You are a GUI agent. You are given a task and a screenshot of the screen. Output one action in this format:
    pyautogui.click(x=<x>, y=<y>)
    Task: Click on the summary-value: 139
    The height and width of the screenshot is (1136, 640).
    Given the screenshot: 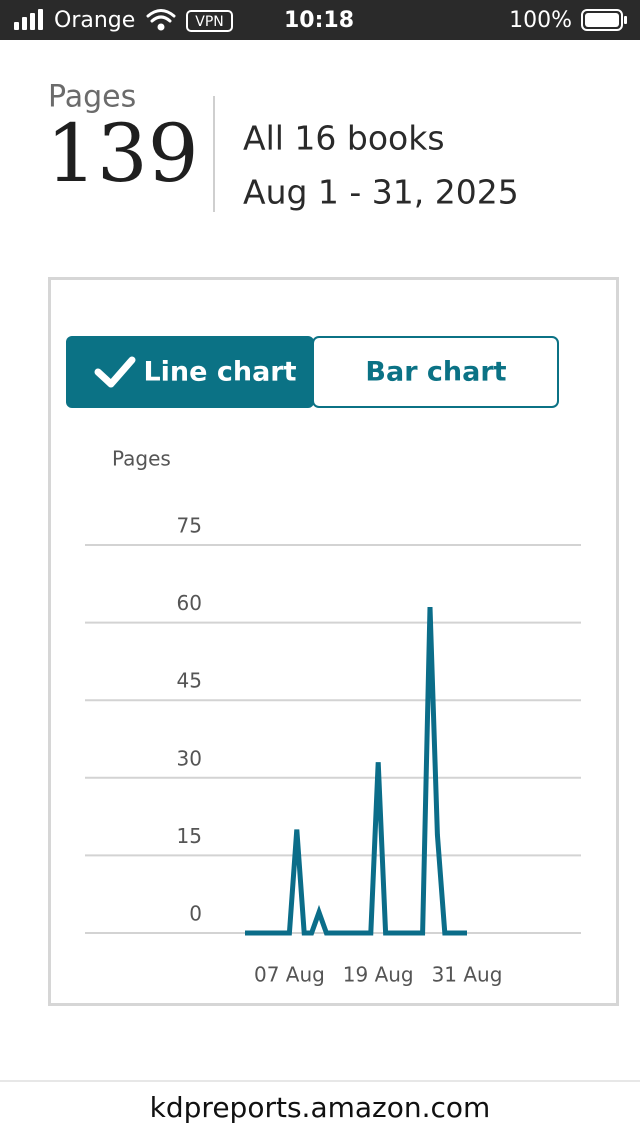 What is the action you would take?
    pyautogui.click(x=122, y=153)
    